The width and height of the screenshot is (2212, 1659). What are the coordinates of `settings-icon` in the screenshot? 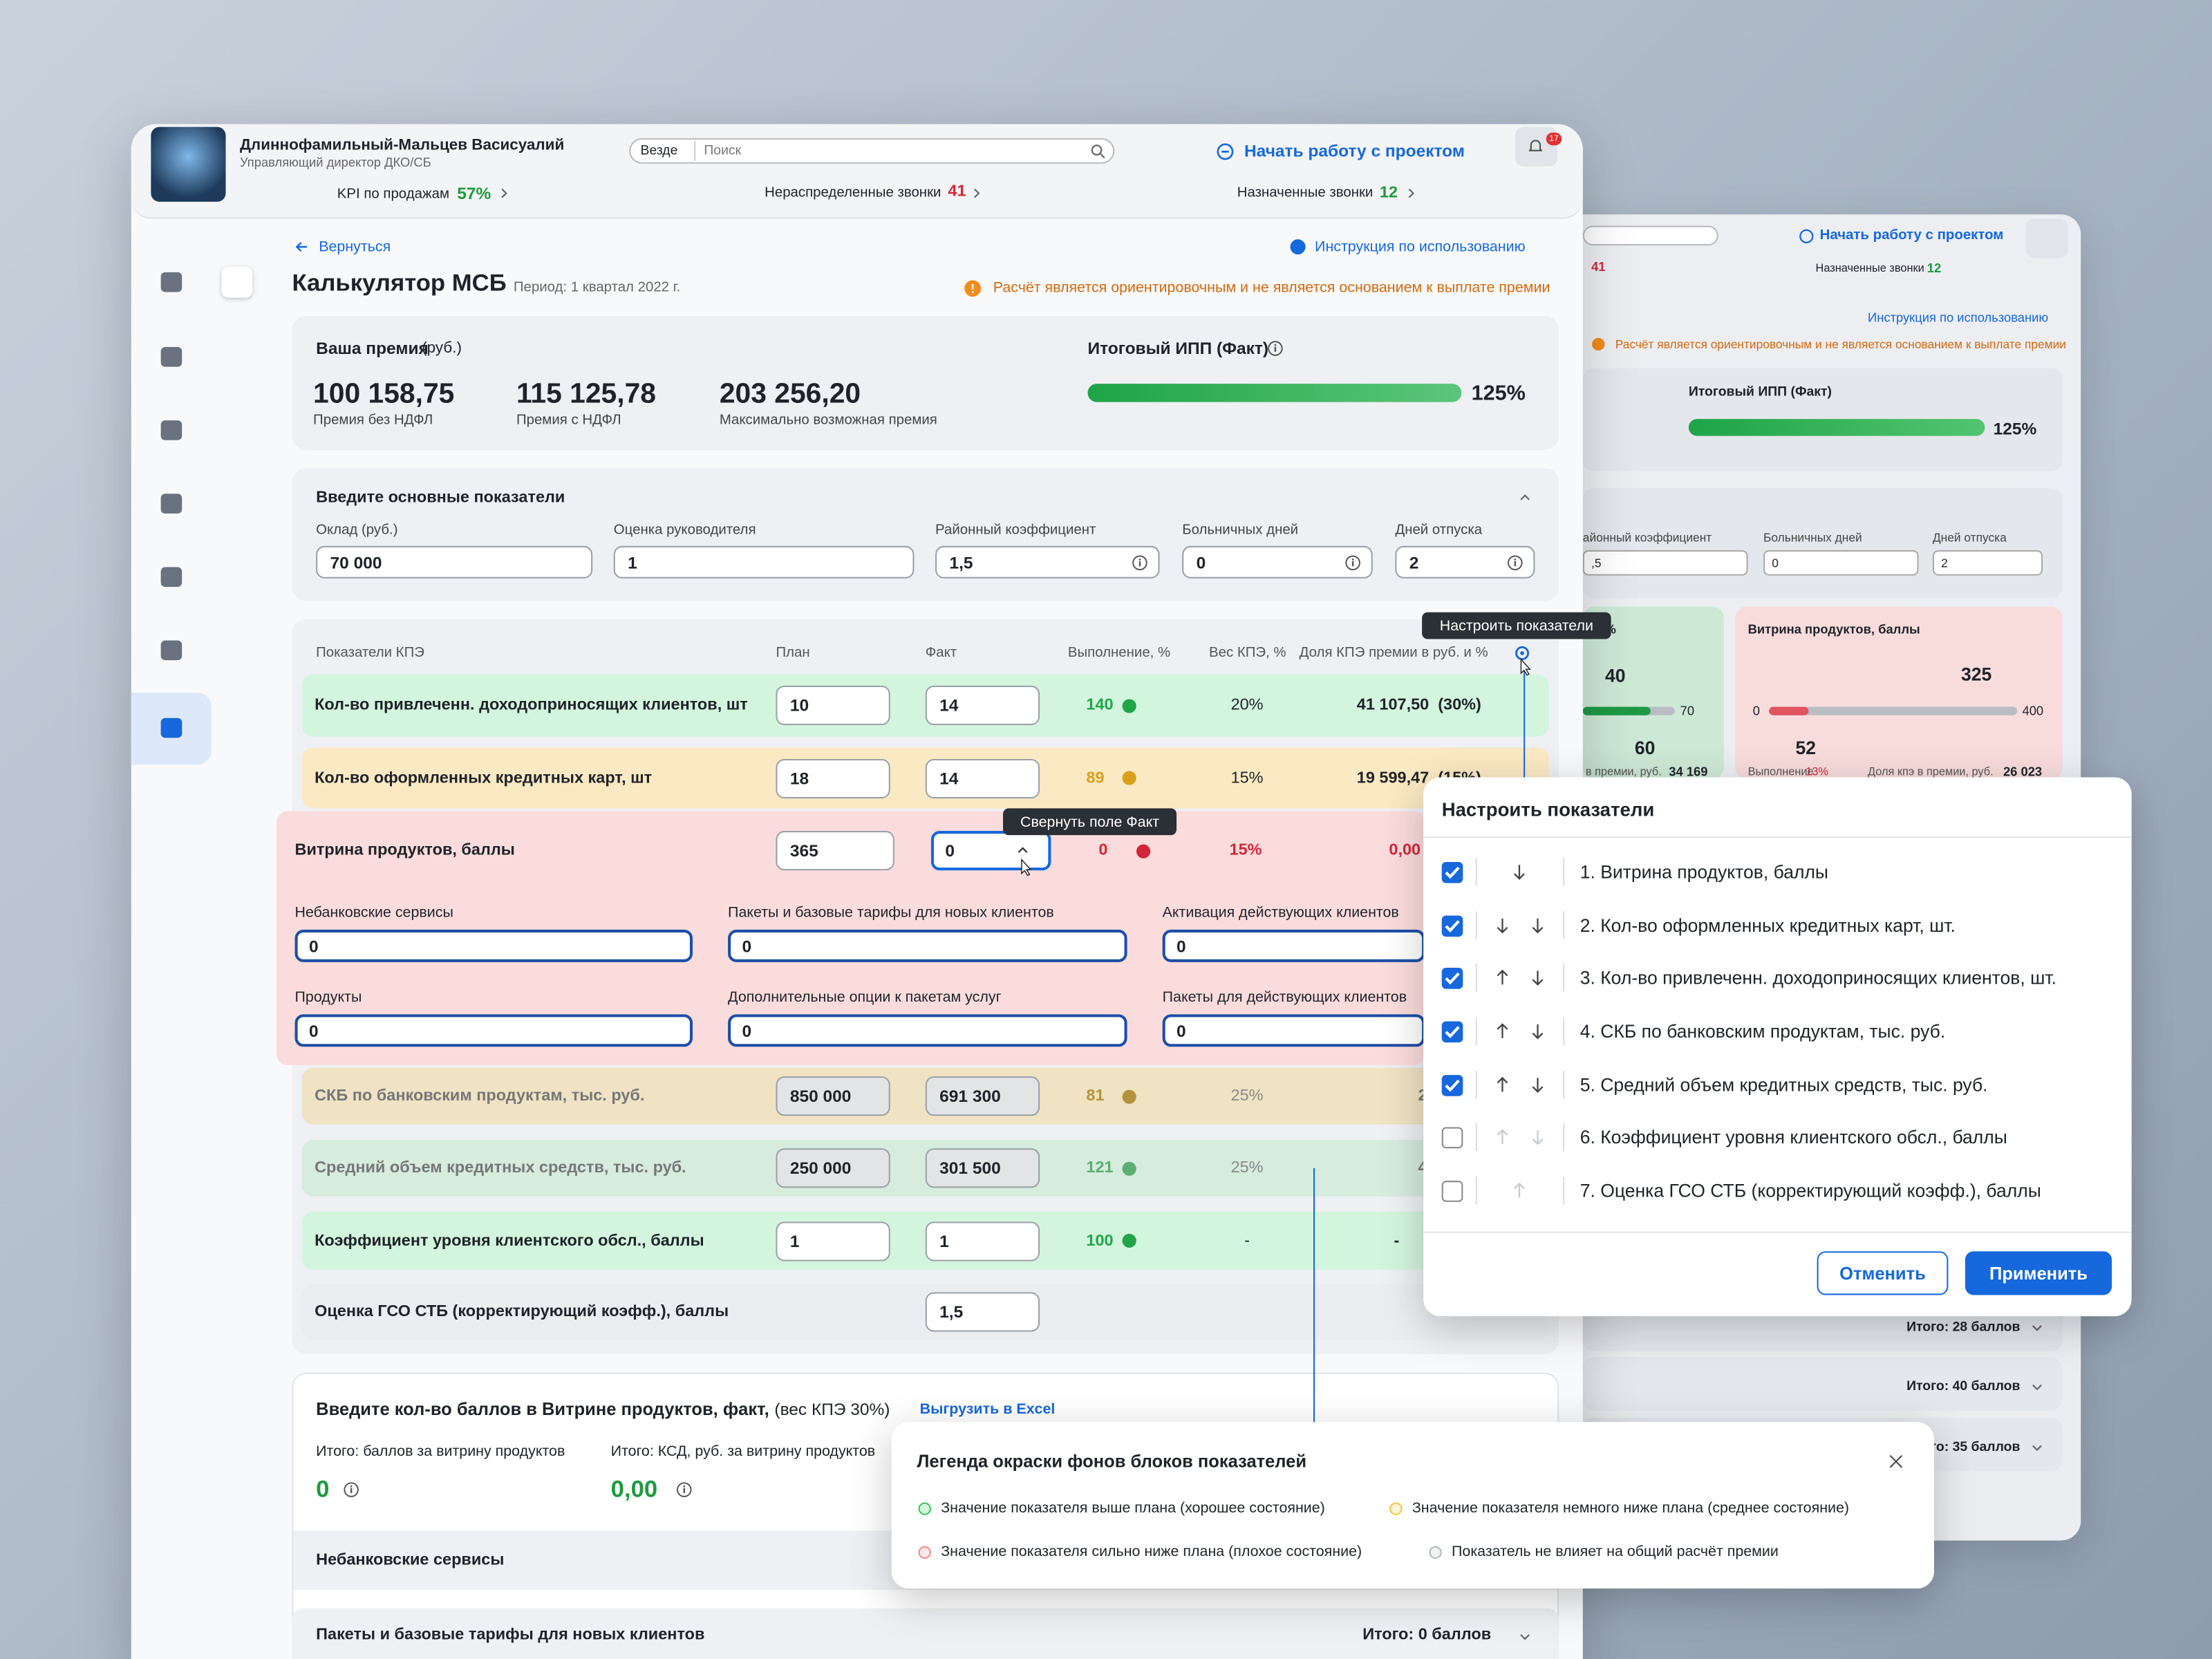 It's located at (1522, 654).